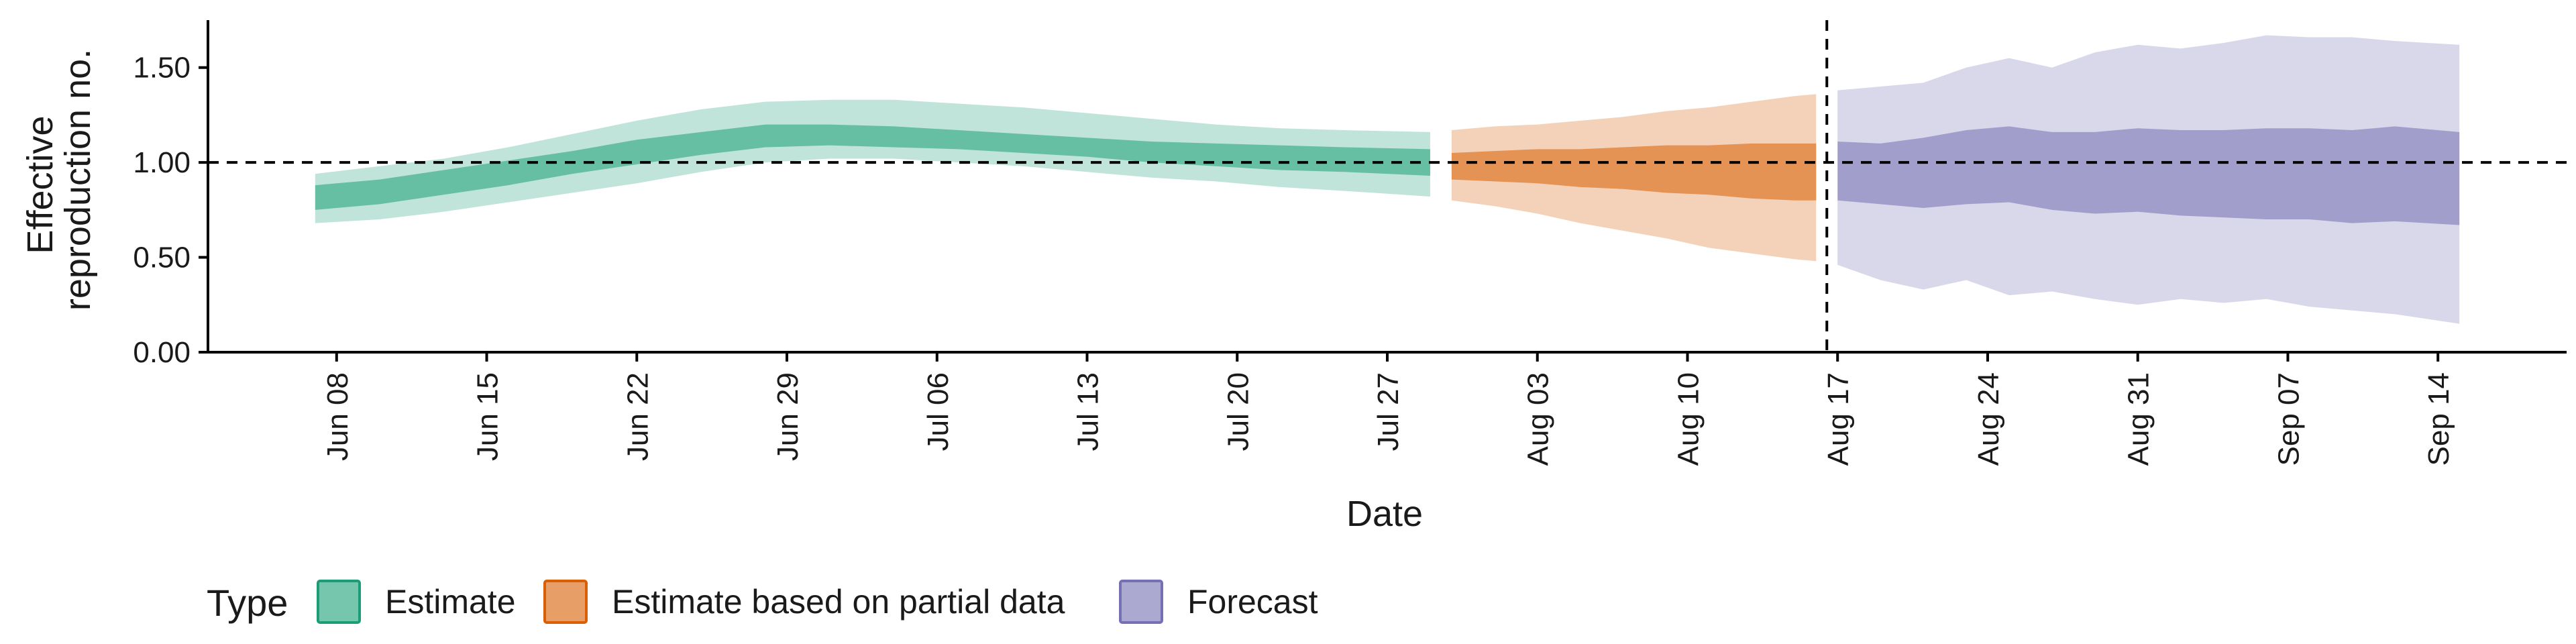 This screenshot has height=644, width=2576. I want to click on x-tick-label: Jul 06, so click(938, 411).